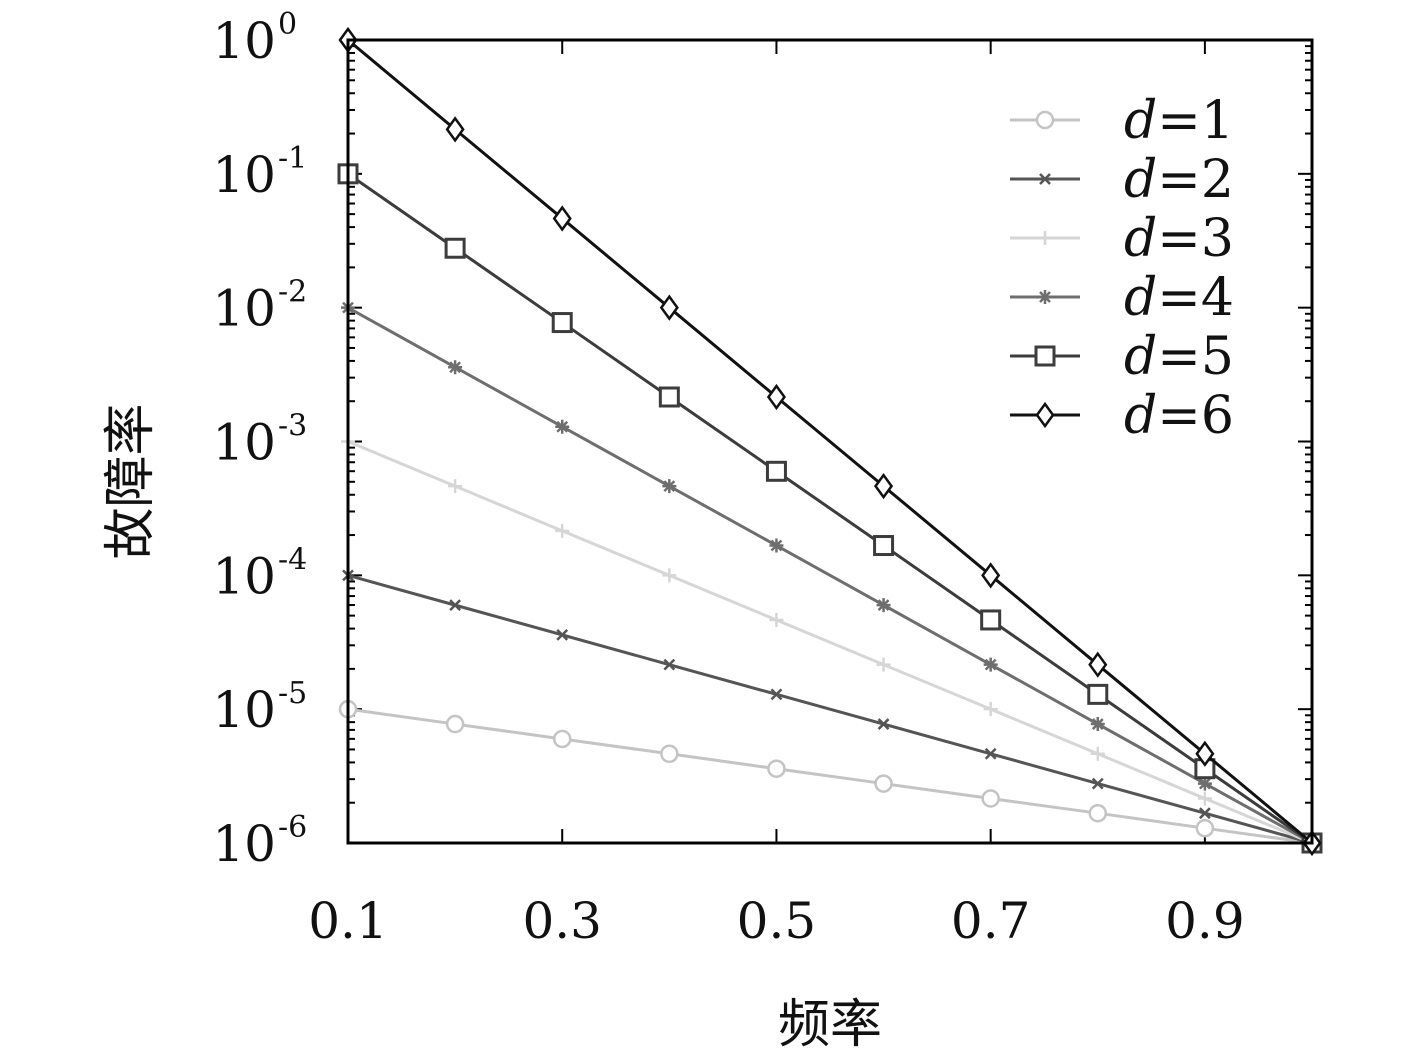 The image size is (1417, 1063). What do you see at coordinates (1205, 921) in the screenshot?
I see `x-tick-label: 0.9` at bounding box center [1205, 921].